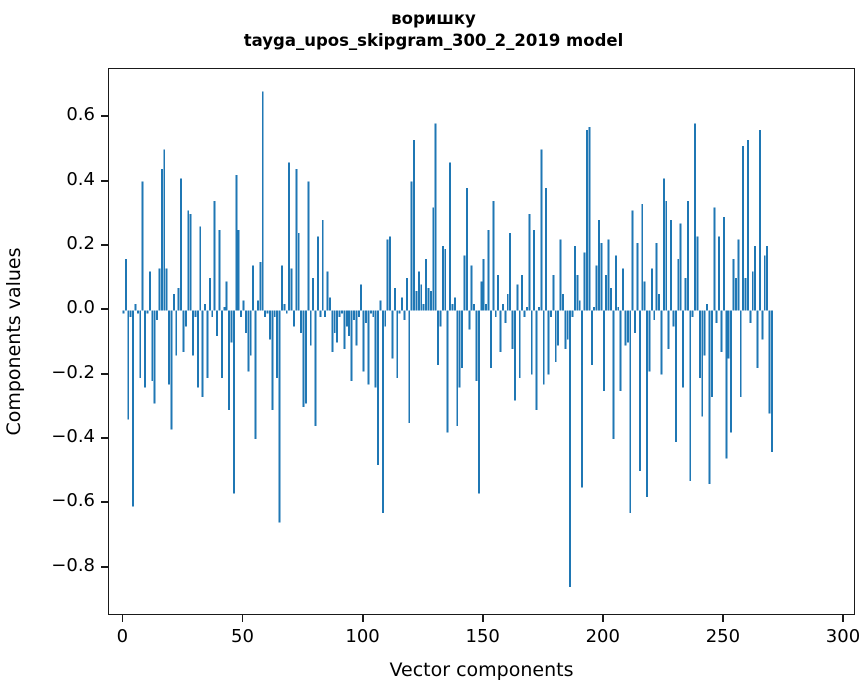  I want to click on x-tick-label: 0, so click(122, 636).